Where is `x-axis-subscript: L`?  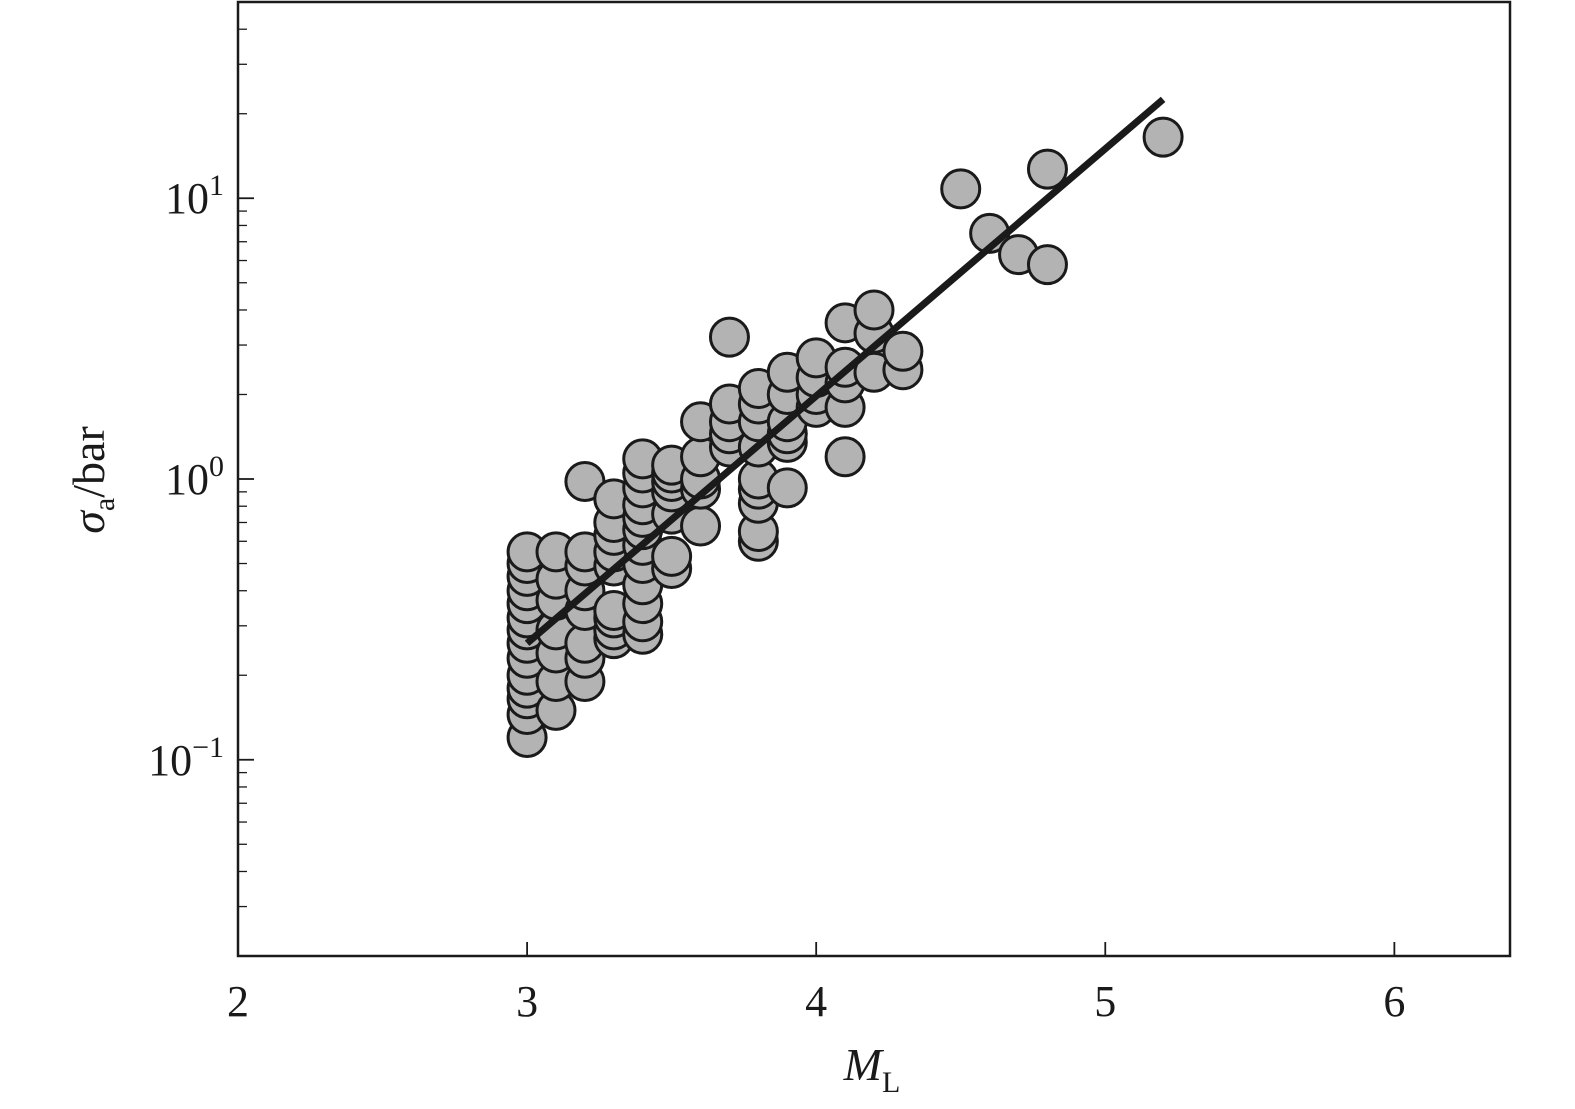
x-axis-subscript: L is located at coordinates (891, 1082).